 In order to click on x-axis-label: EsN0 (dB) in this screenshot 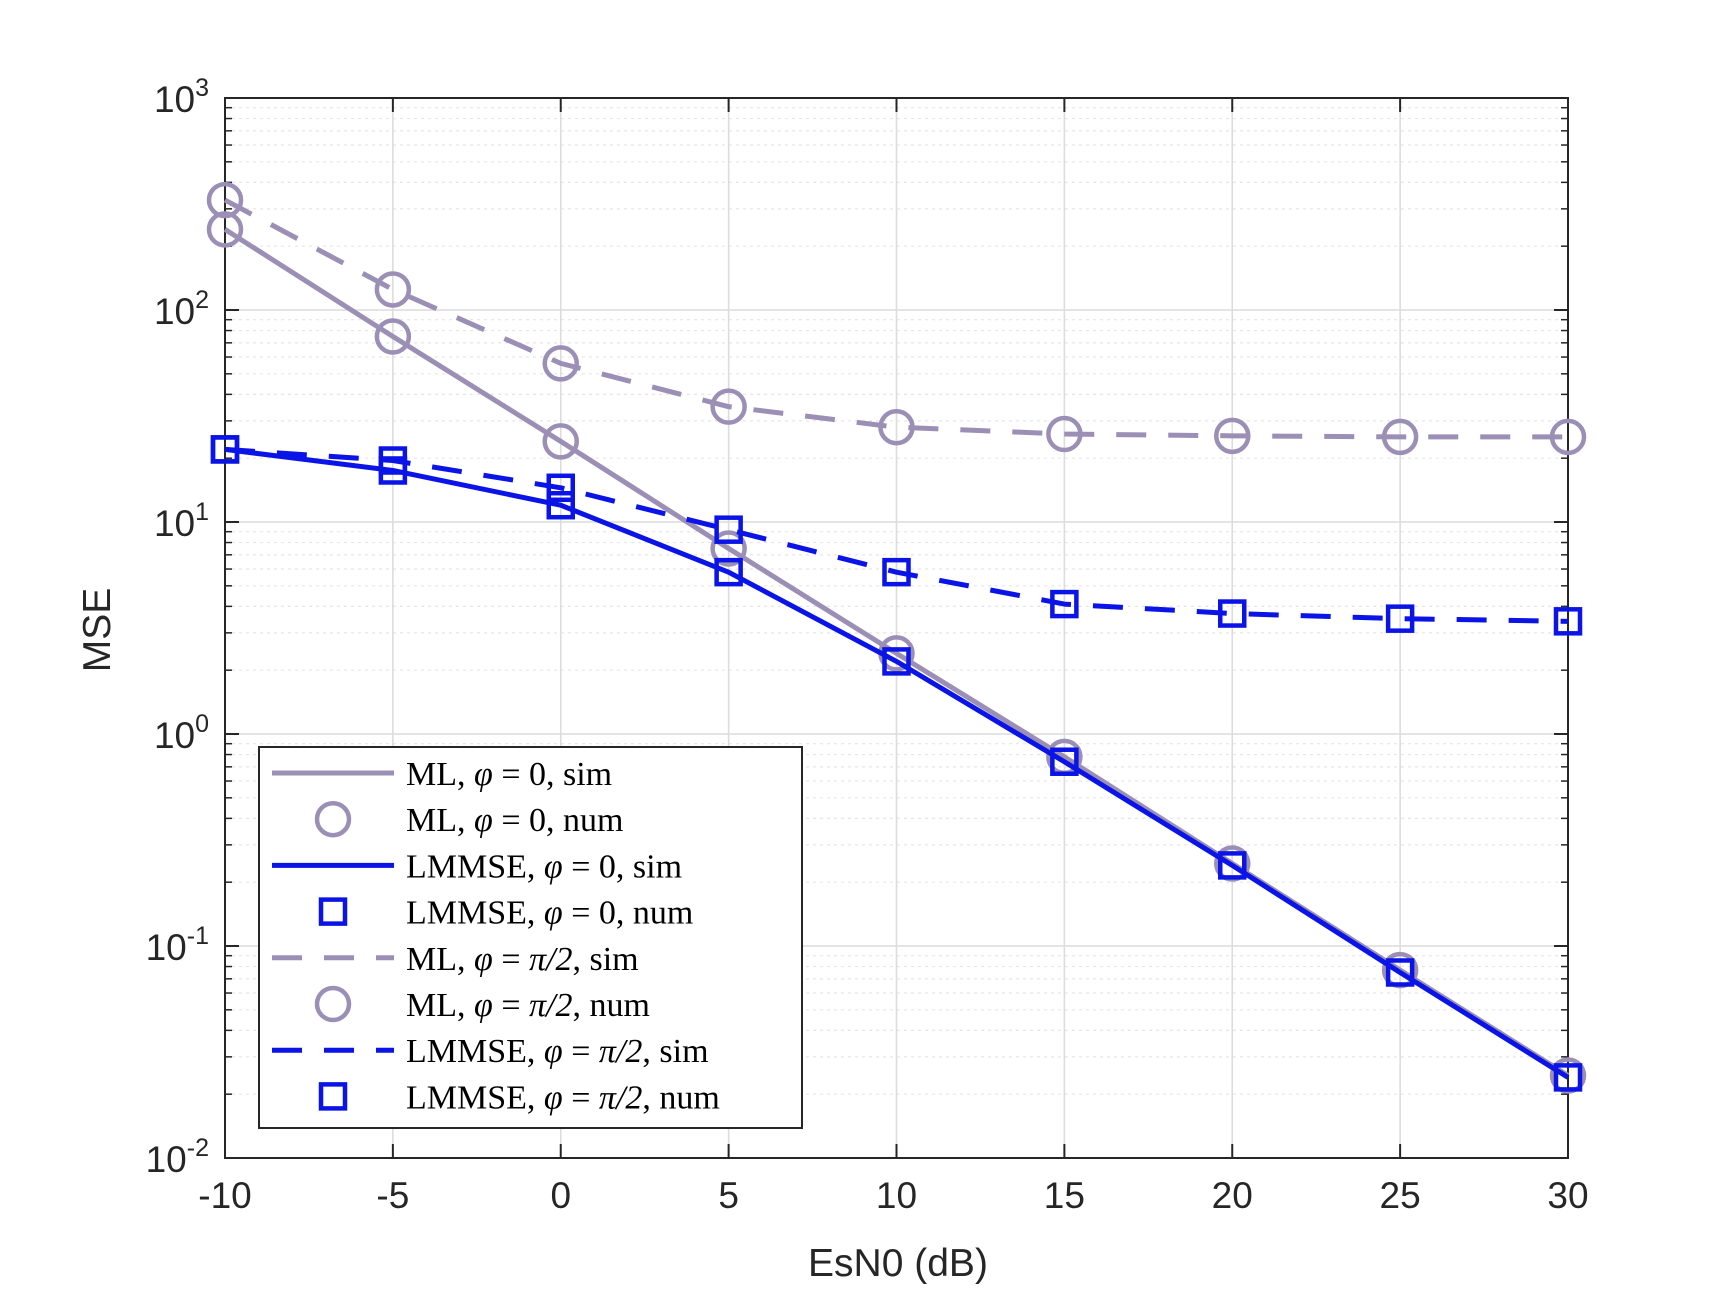, I will do `click(898, 1263)`.